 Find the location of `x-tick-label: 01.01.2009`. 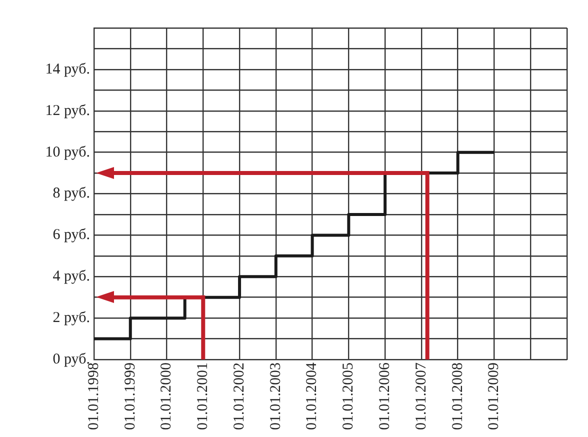

x-tick-label: 01.01.2009 is located at coordinates (494, 396).